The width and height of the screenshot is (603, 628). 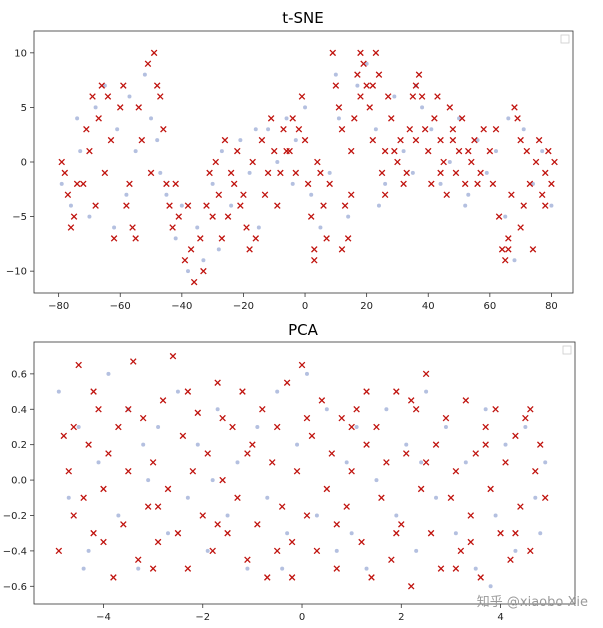 What do you see at coordinates (181, 306) in the screenshot?
I see `x-tick-label: −40` at bounding box center [181, 306].